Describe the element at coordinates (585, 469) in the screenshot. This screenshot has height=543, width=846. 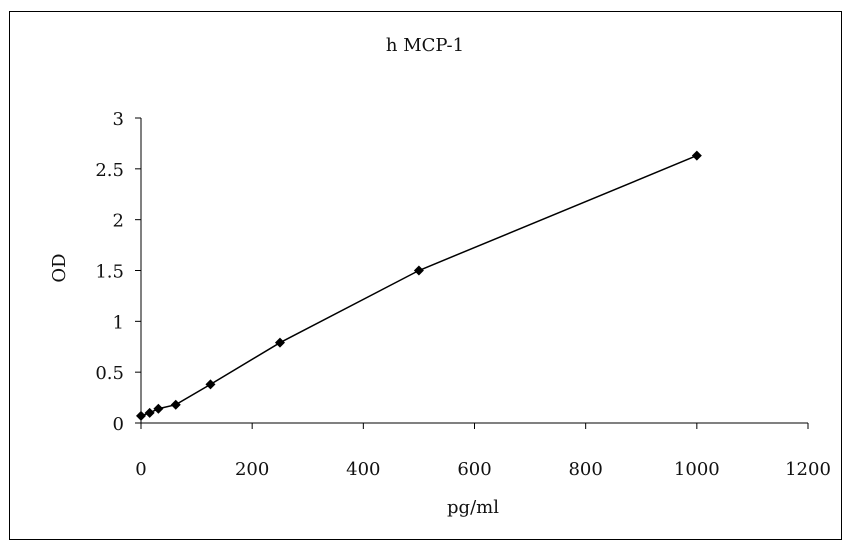
I see `x-tick-label: 800` at that location.